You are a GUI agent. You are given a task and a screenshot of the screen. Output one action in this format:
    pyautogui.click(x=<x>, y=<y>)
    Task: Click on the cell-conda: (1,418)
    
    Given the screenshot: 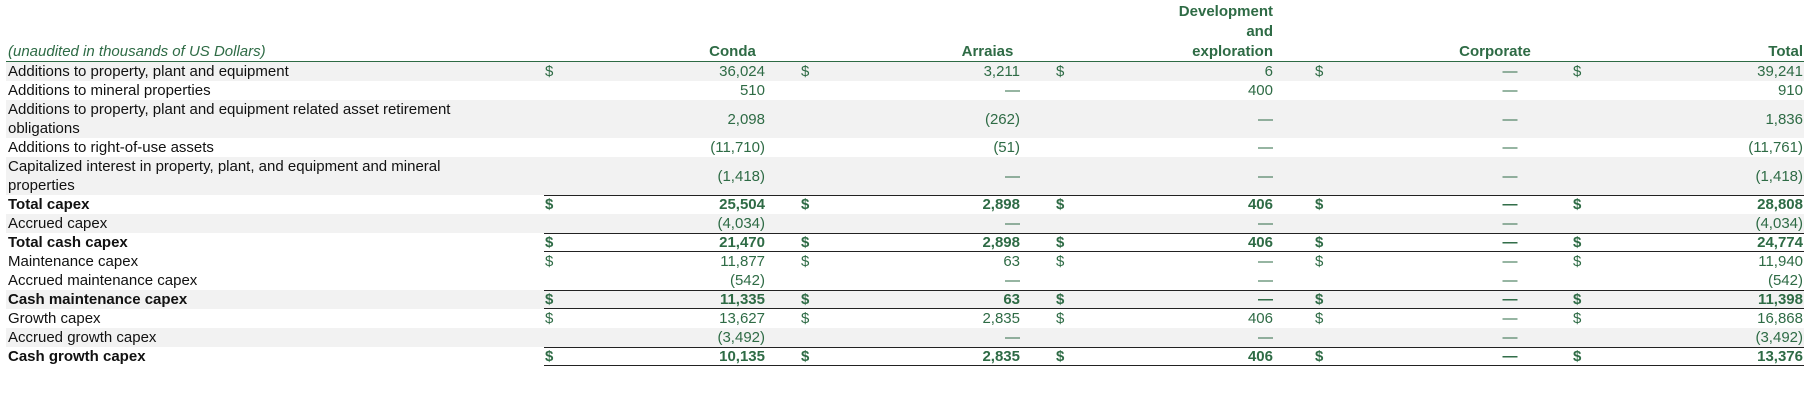 What is the action you would take?
    pyautogui.click(x=741, y=176)
    